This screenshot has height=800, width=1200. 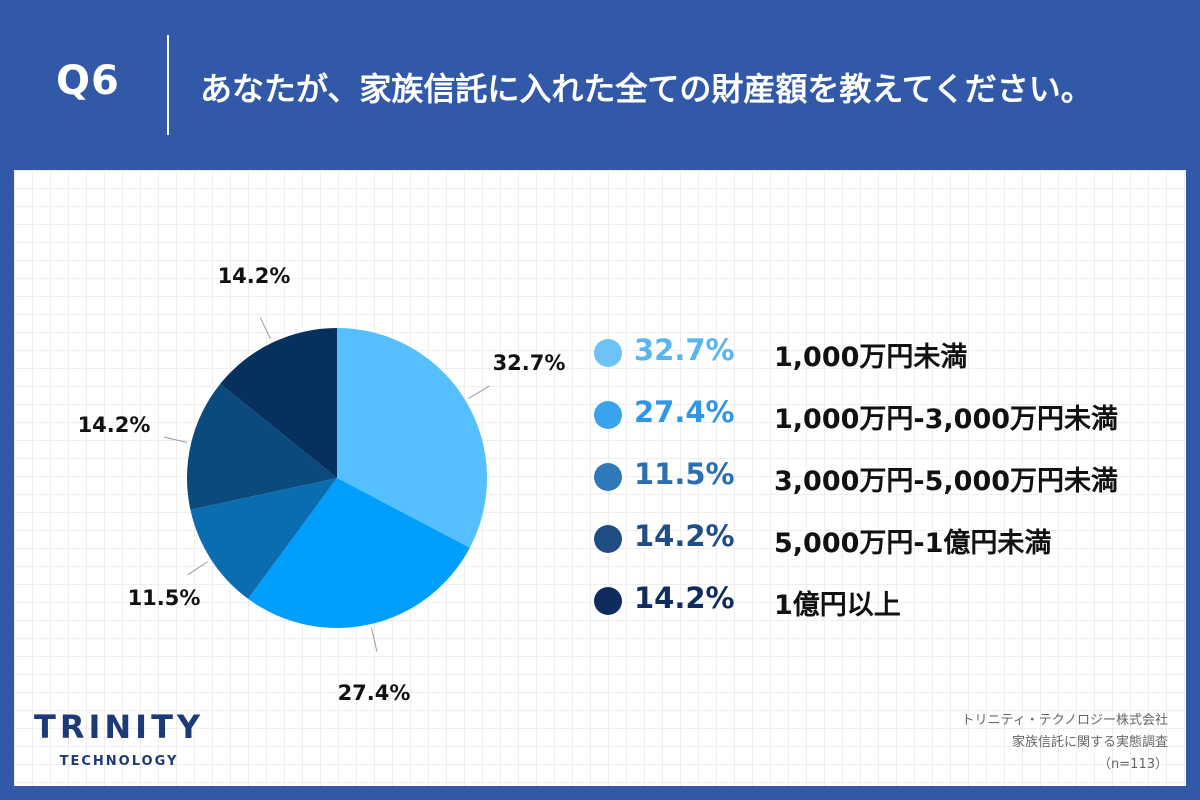 I want to click on legend-label: 3,000万円-5,000万円未満, so click(x=946, y=481).